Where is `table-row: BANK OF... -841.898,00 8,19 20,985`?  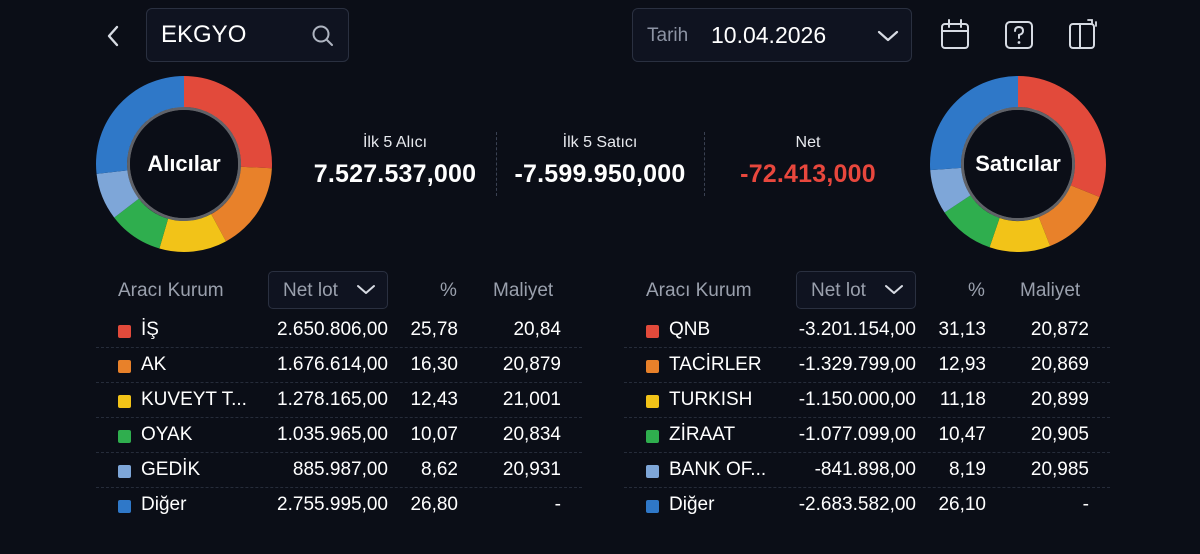 table-row: BANK OF... -841.898,00 8,19 20,985 is located at coordinates (867, 470).